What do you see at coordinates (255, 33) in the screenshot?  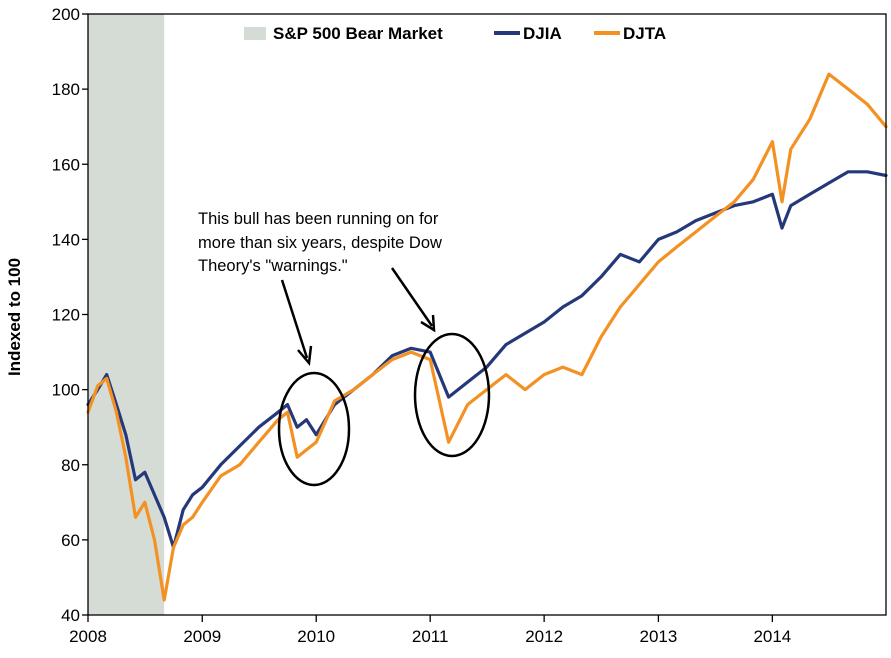 I see `legend-swatch-bear-market` at bounding box center [255, 33].